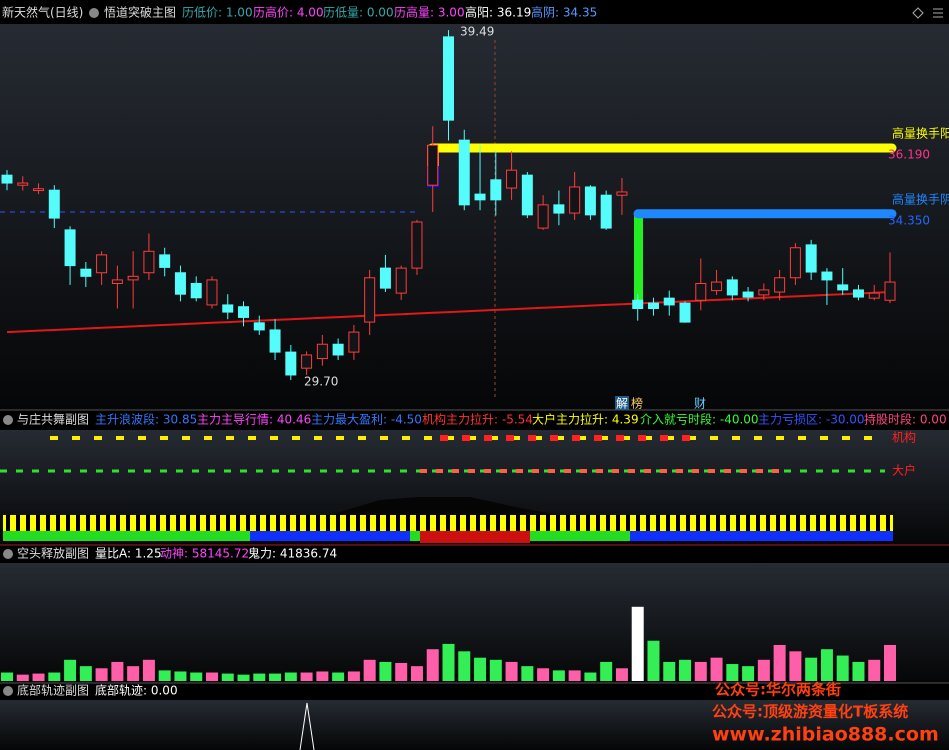 The width and height of the screenshot is (949, 750). I want to click on side-label: 机构, so click(904, 437).